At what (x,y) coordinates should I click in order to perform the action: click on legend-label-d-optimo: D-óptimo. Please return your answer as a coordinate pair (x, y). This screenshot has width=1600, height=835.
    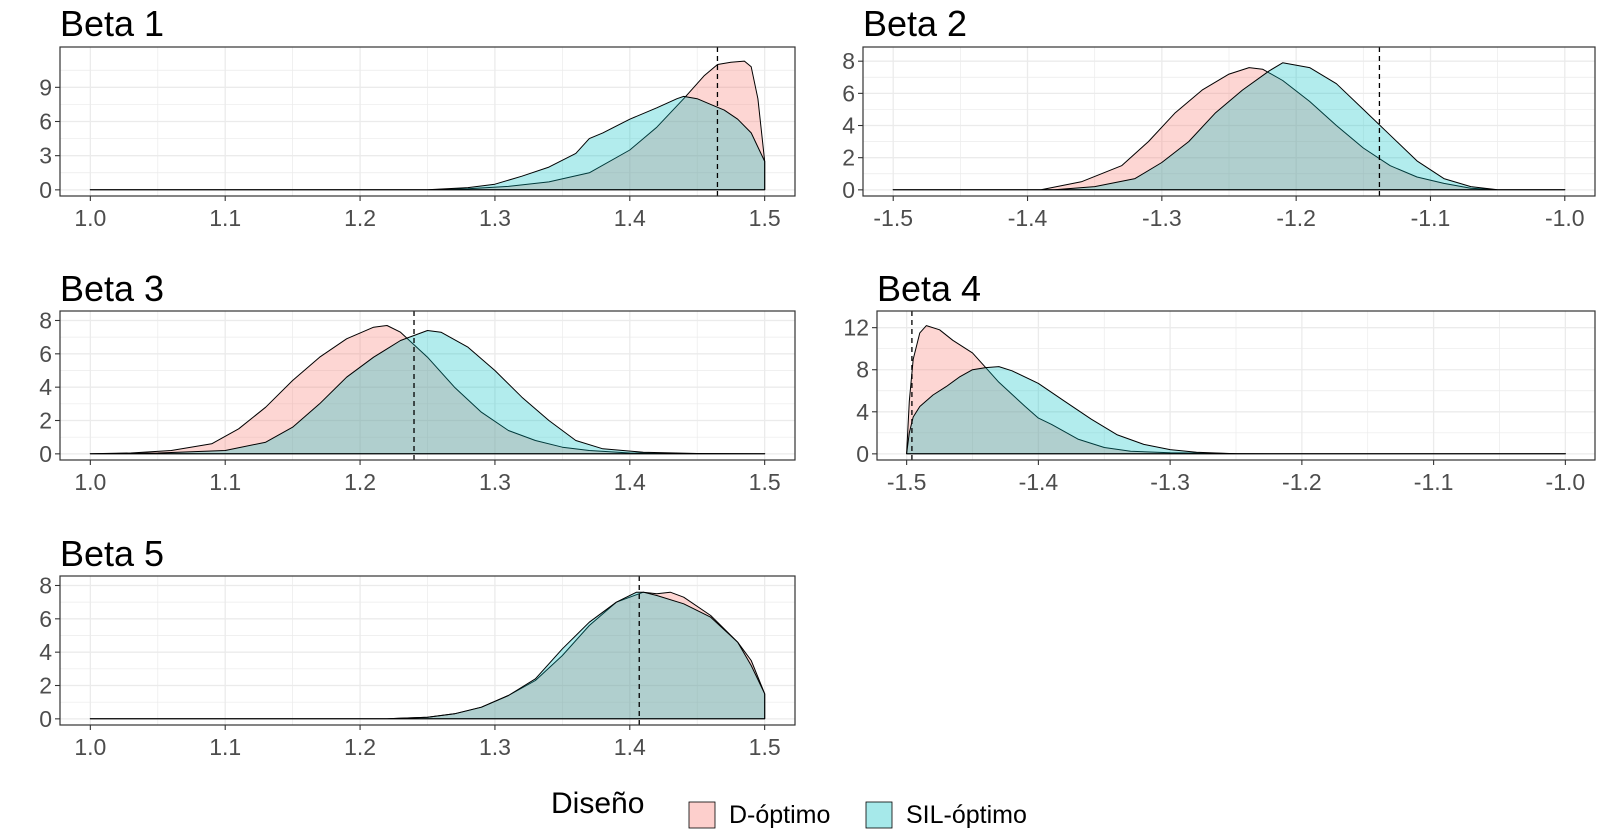
    Looking at the image, I should click on (779, 815).